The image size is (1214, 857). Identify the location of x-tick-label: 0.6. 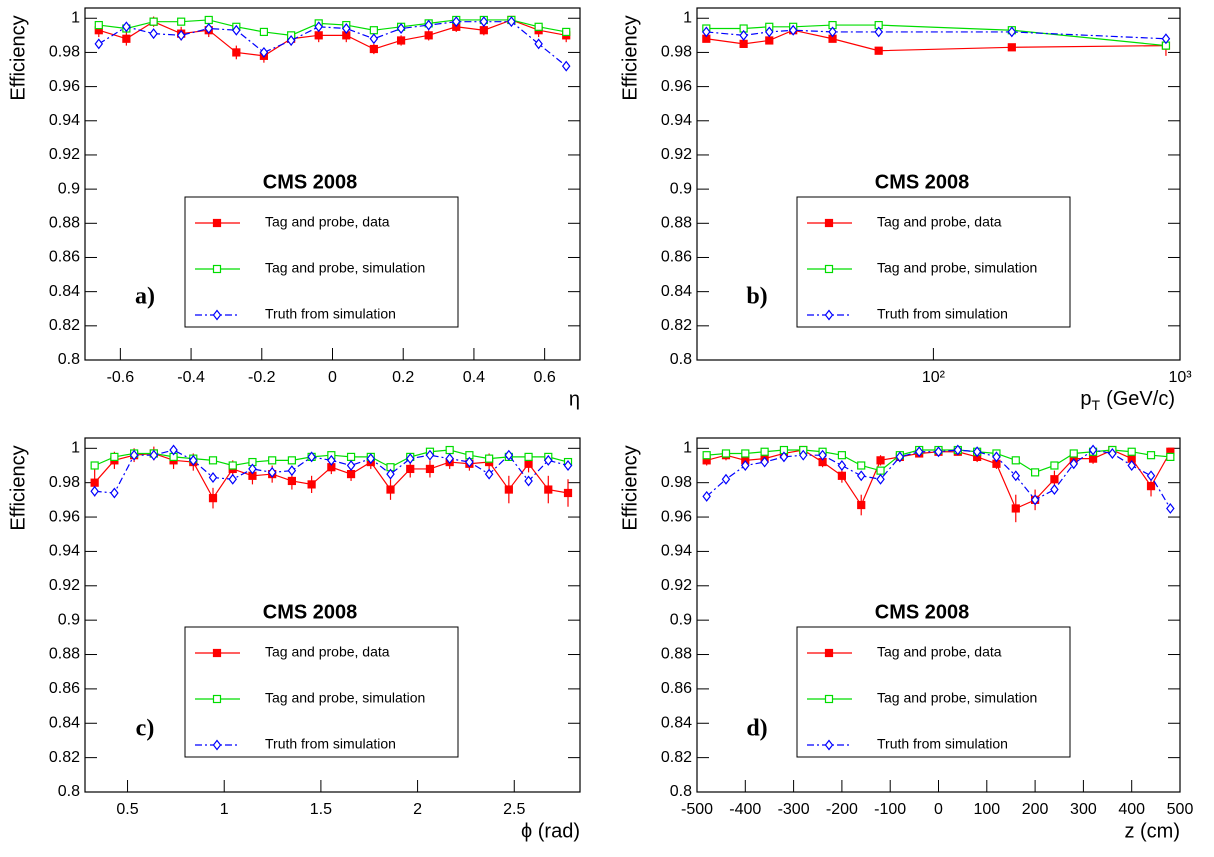
(545, 377).